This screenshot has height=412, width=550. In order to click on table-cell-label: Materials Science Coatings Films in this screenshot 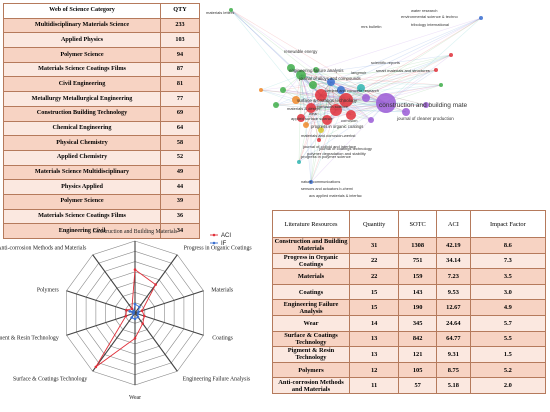, I will do `click(82, 69)`.